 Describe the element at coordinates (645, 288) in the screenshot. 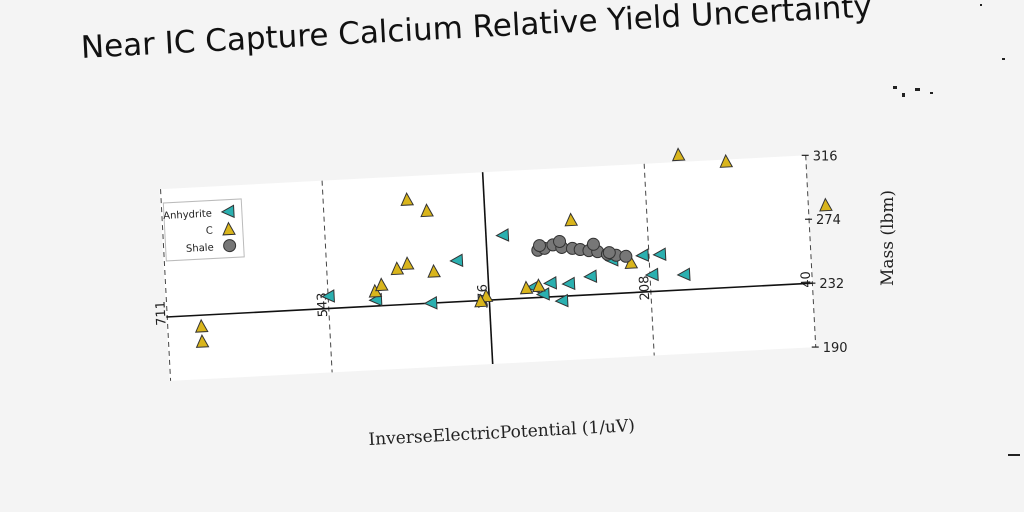

I see `x-tick-label: 208` at that location.